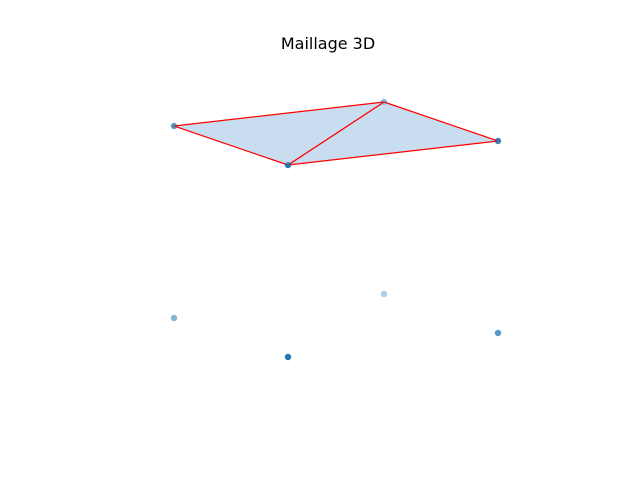 The image size is (640, 480). I want to click on chart-title: Maillage 3D, so click(328, 43).